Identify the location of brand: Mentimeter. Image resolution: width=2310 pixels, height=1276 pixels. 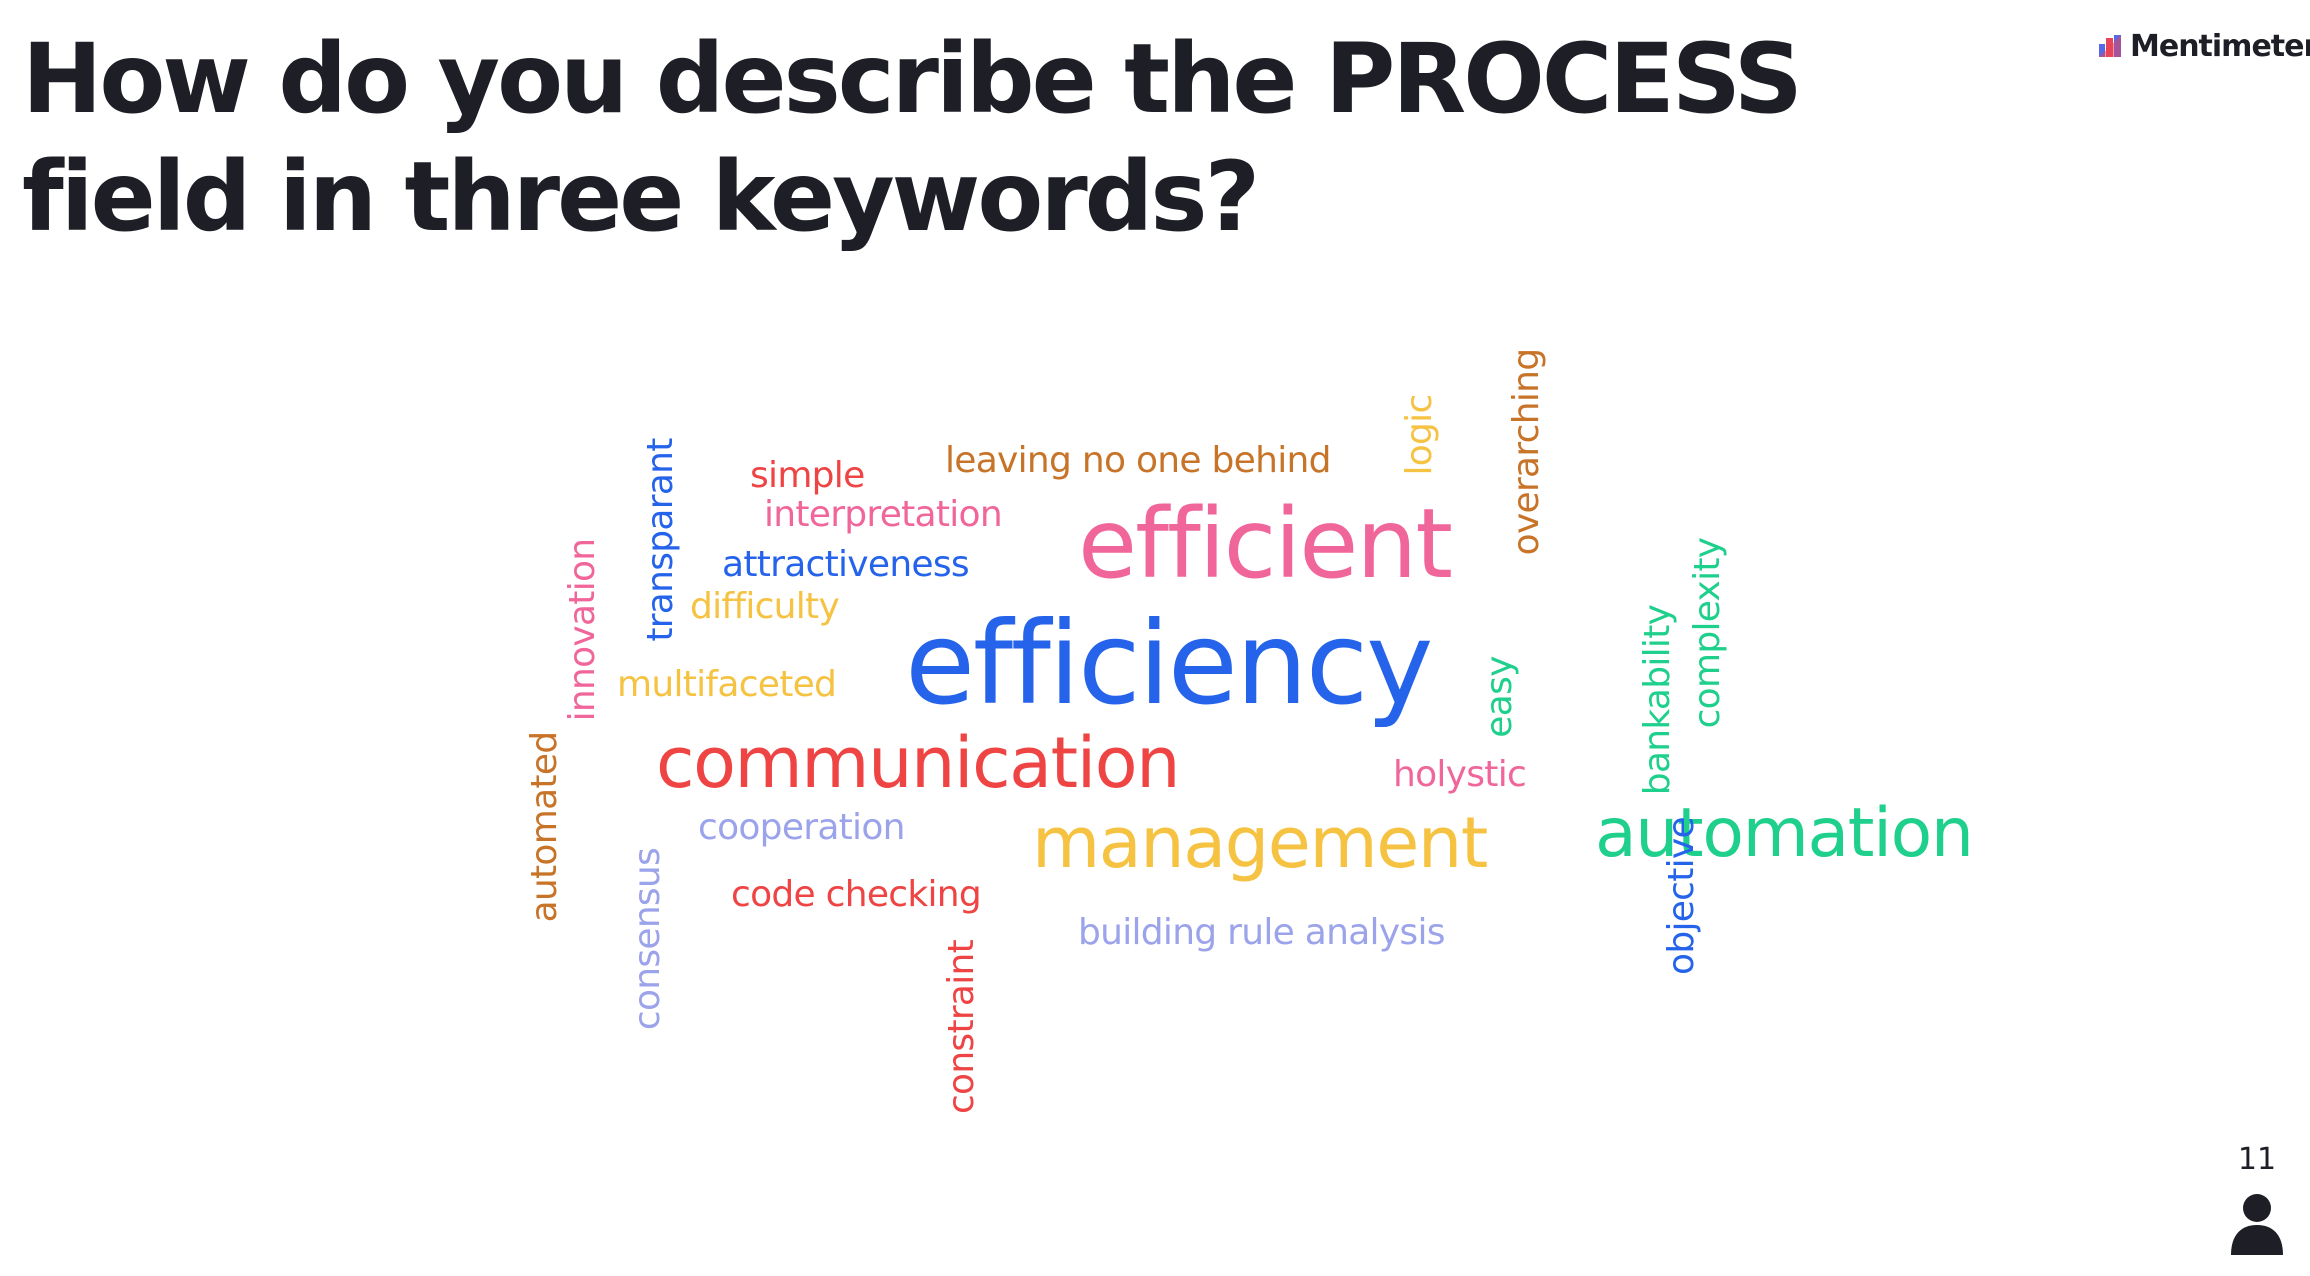
(2204, 46).